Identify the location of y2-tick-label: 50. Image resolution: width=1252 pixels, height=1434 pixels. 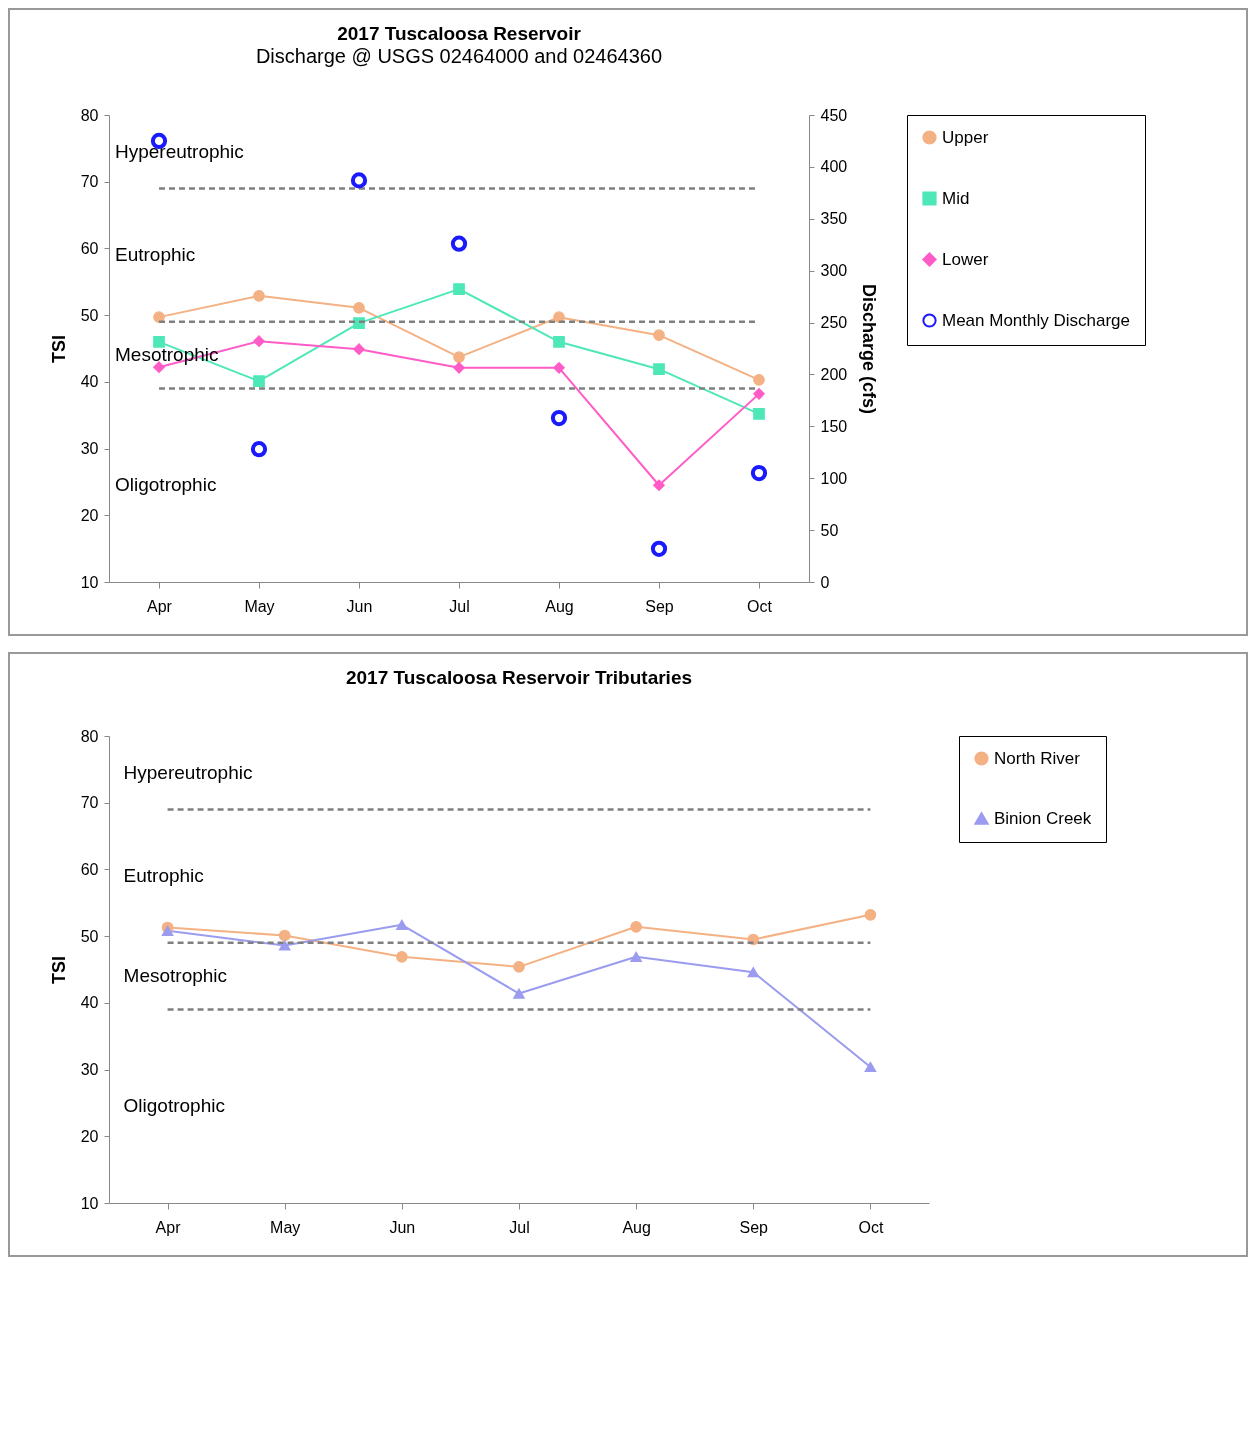
(829, 530).